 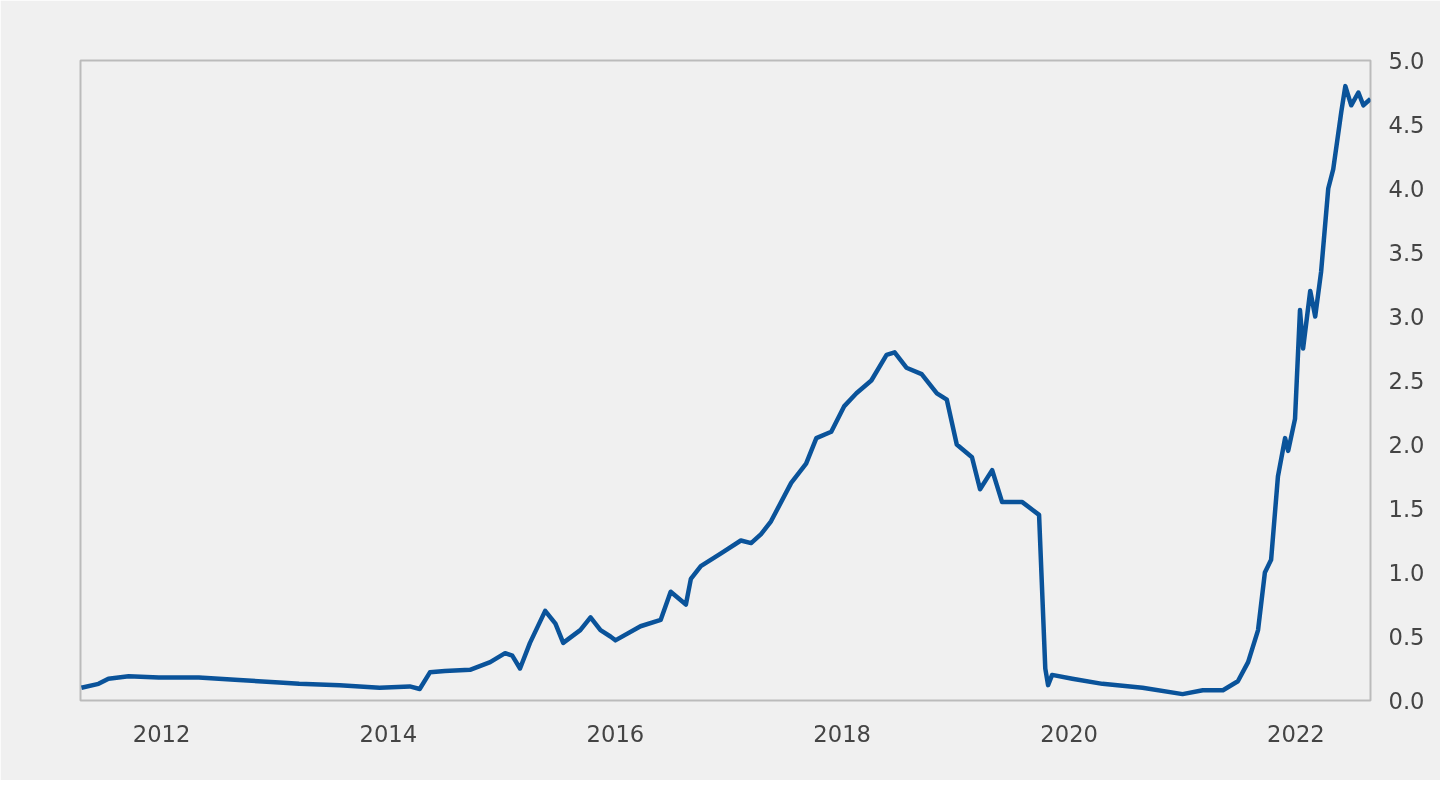 What do you see at coordinates (1406, 317) in the screenshot?
I see `y-tick-label: 3.0` at bounding box center [1406, 317].